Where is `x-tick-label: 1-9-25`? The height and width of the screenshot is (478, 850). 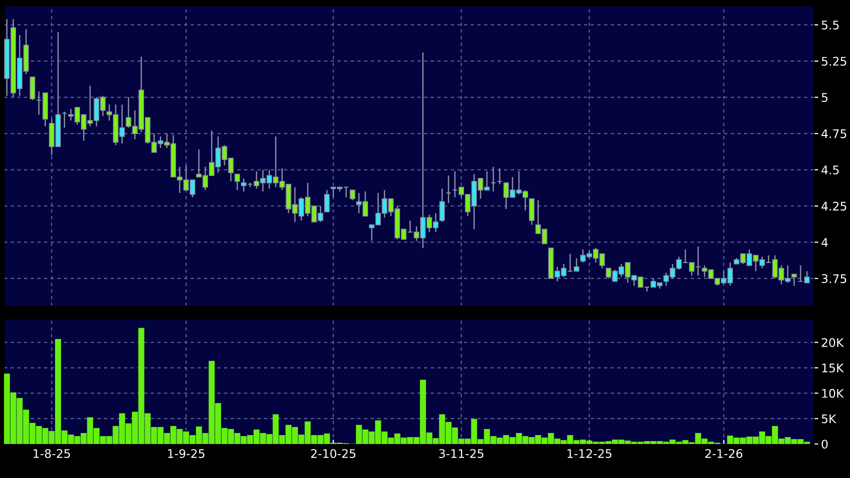
x-tick-label: 1-9-25 is located at coordinates (186, 453).